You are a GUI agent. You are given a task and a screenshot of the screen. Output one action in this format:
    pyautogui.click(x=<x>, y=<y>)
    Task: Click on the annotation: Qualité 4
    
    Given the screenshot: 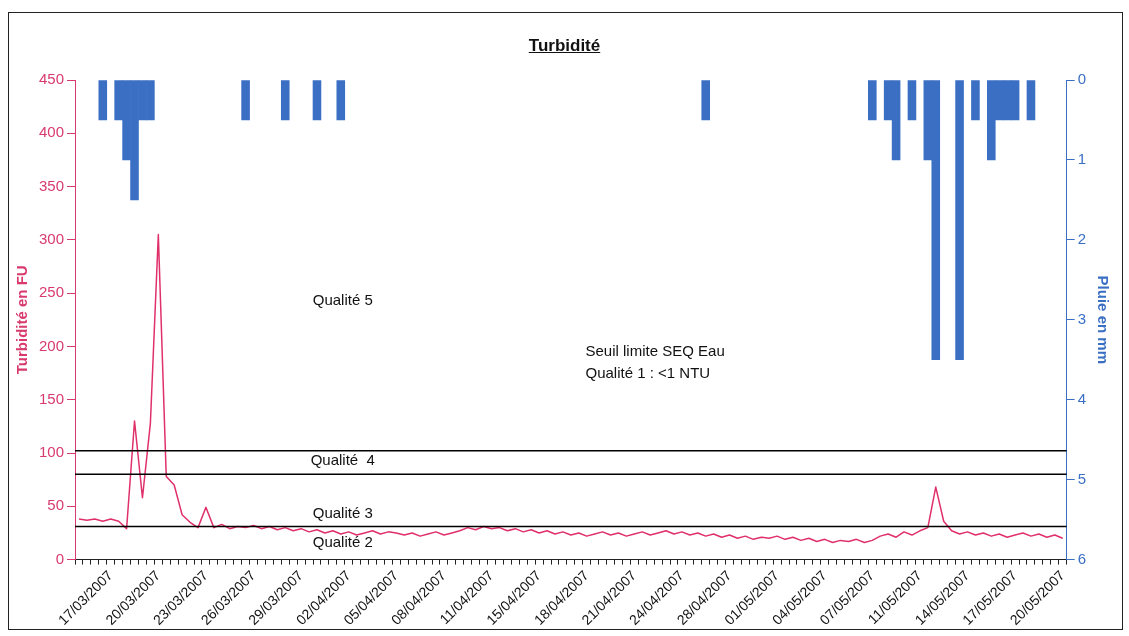 What is the action you would take?
    pyautogui.click(x=342, y=460)
    